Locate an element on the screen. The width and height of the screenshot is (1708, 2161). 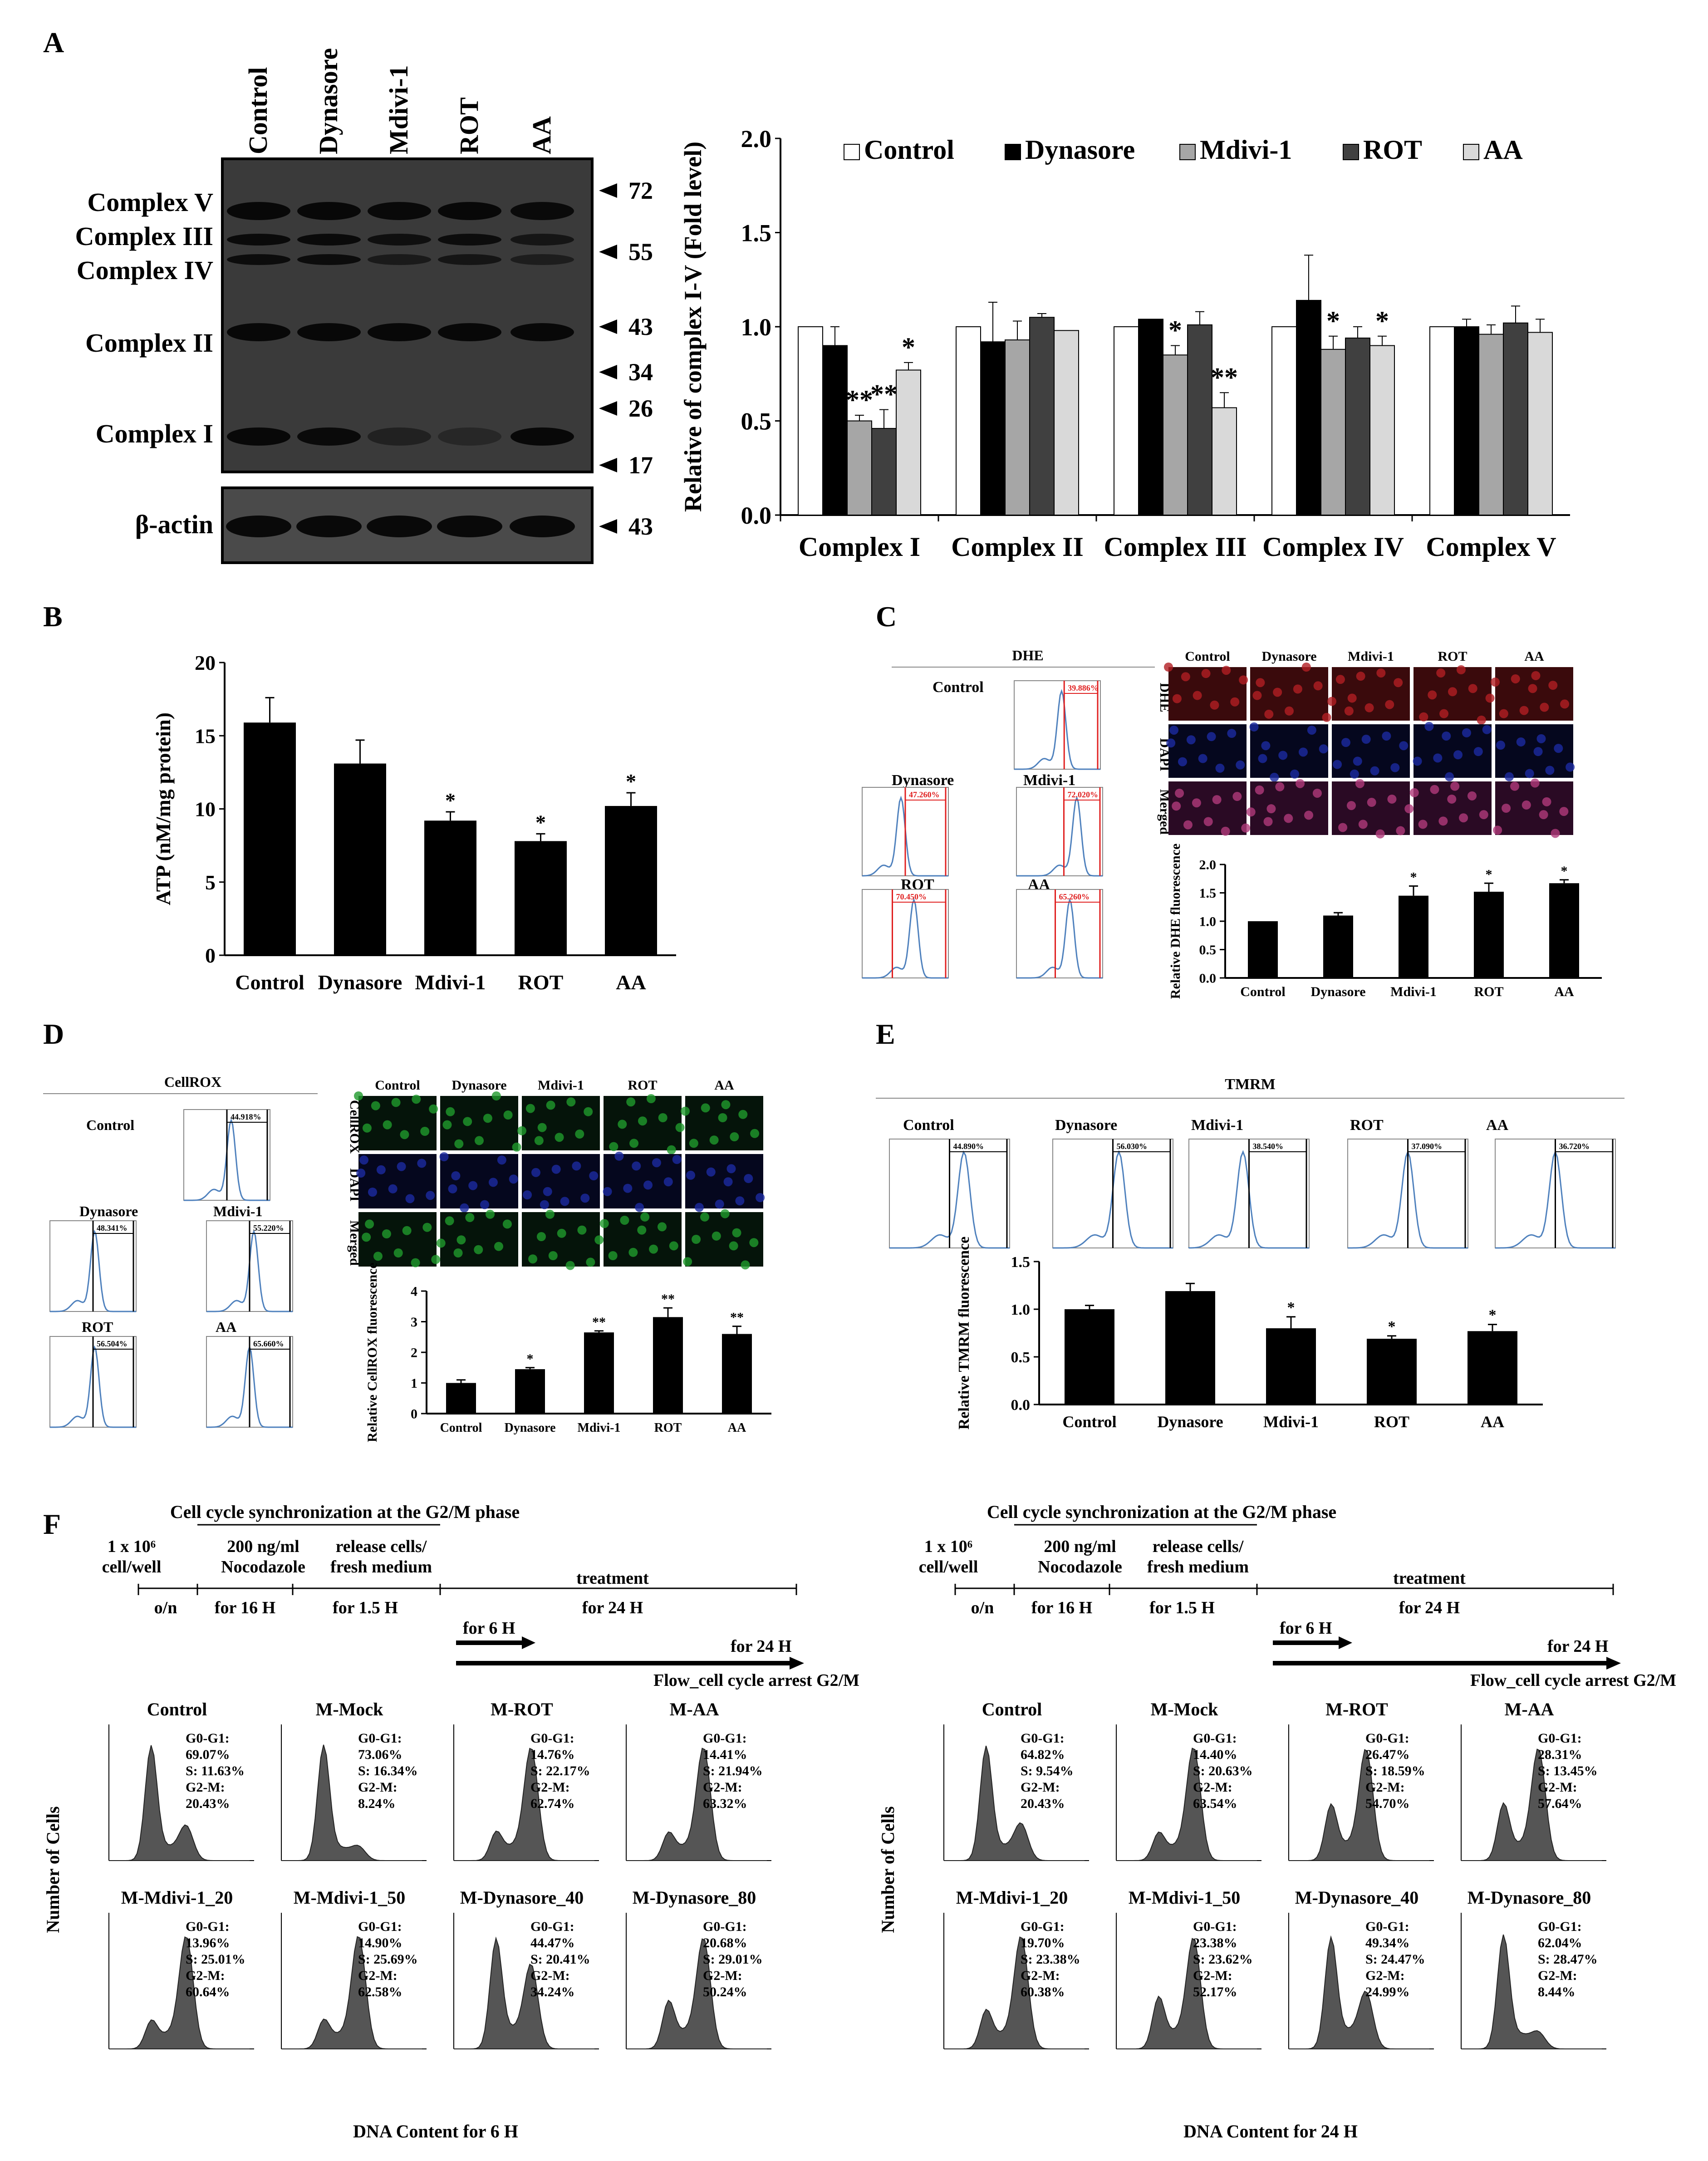
blot-band-label: Complex IV is located at coordinates (145, 270).